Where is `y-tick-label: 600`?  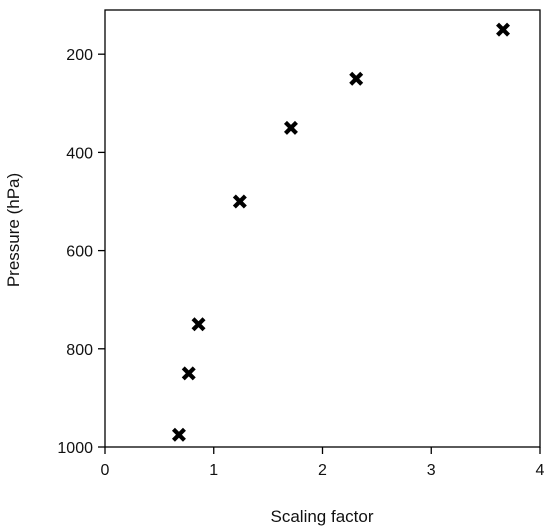 y-tick-label: 600 is located at coordinates (79, 252).